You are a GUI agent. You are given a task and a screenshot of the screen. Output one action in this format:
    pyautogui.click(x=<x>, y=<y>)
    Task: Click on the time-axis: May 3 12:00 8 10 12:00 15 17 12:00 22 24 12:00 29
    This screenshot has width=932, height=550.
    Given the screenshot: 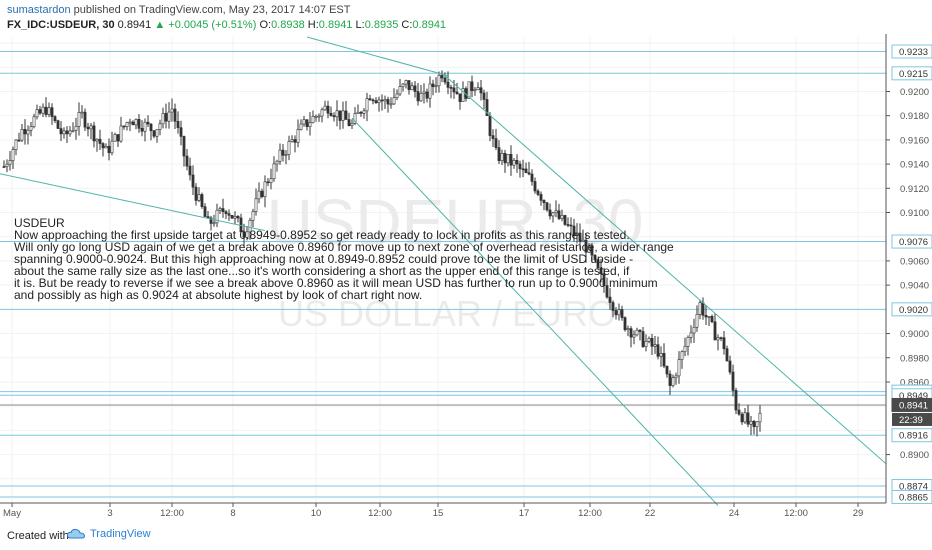 What is the action you would take?
    pyautogui.click(x=443, y=510)
    